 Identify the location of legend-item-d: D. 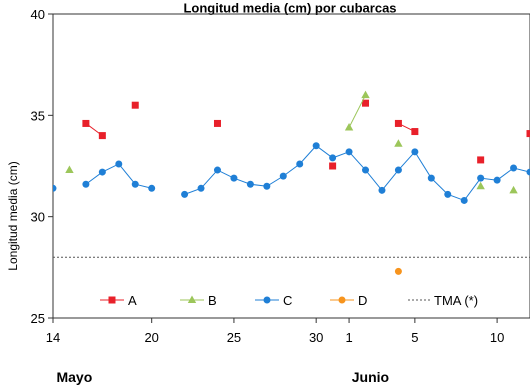
(348, 300).